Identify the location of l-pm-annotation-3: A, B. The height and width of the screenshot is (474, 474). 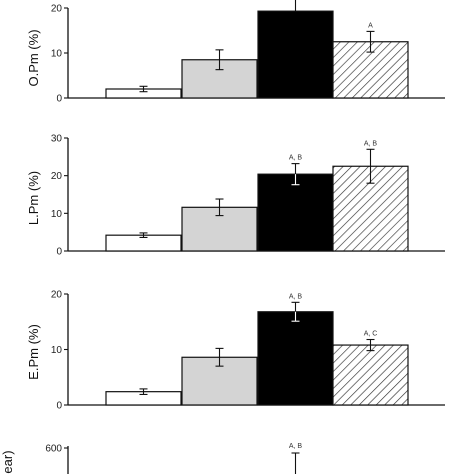
(296, 158).